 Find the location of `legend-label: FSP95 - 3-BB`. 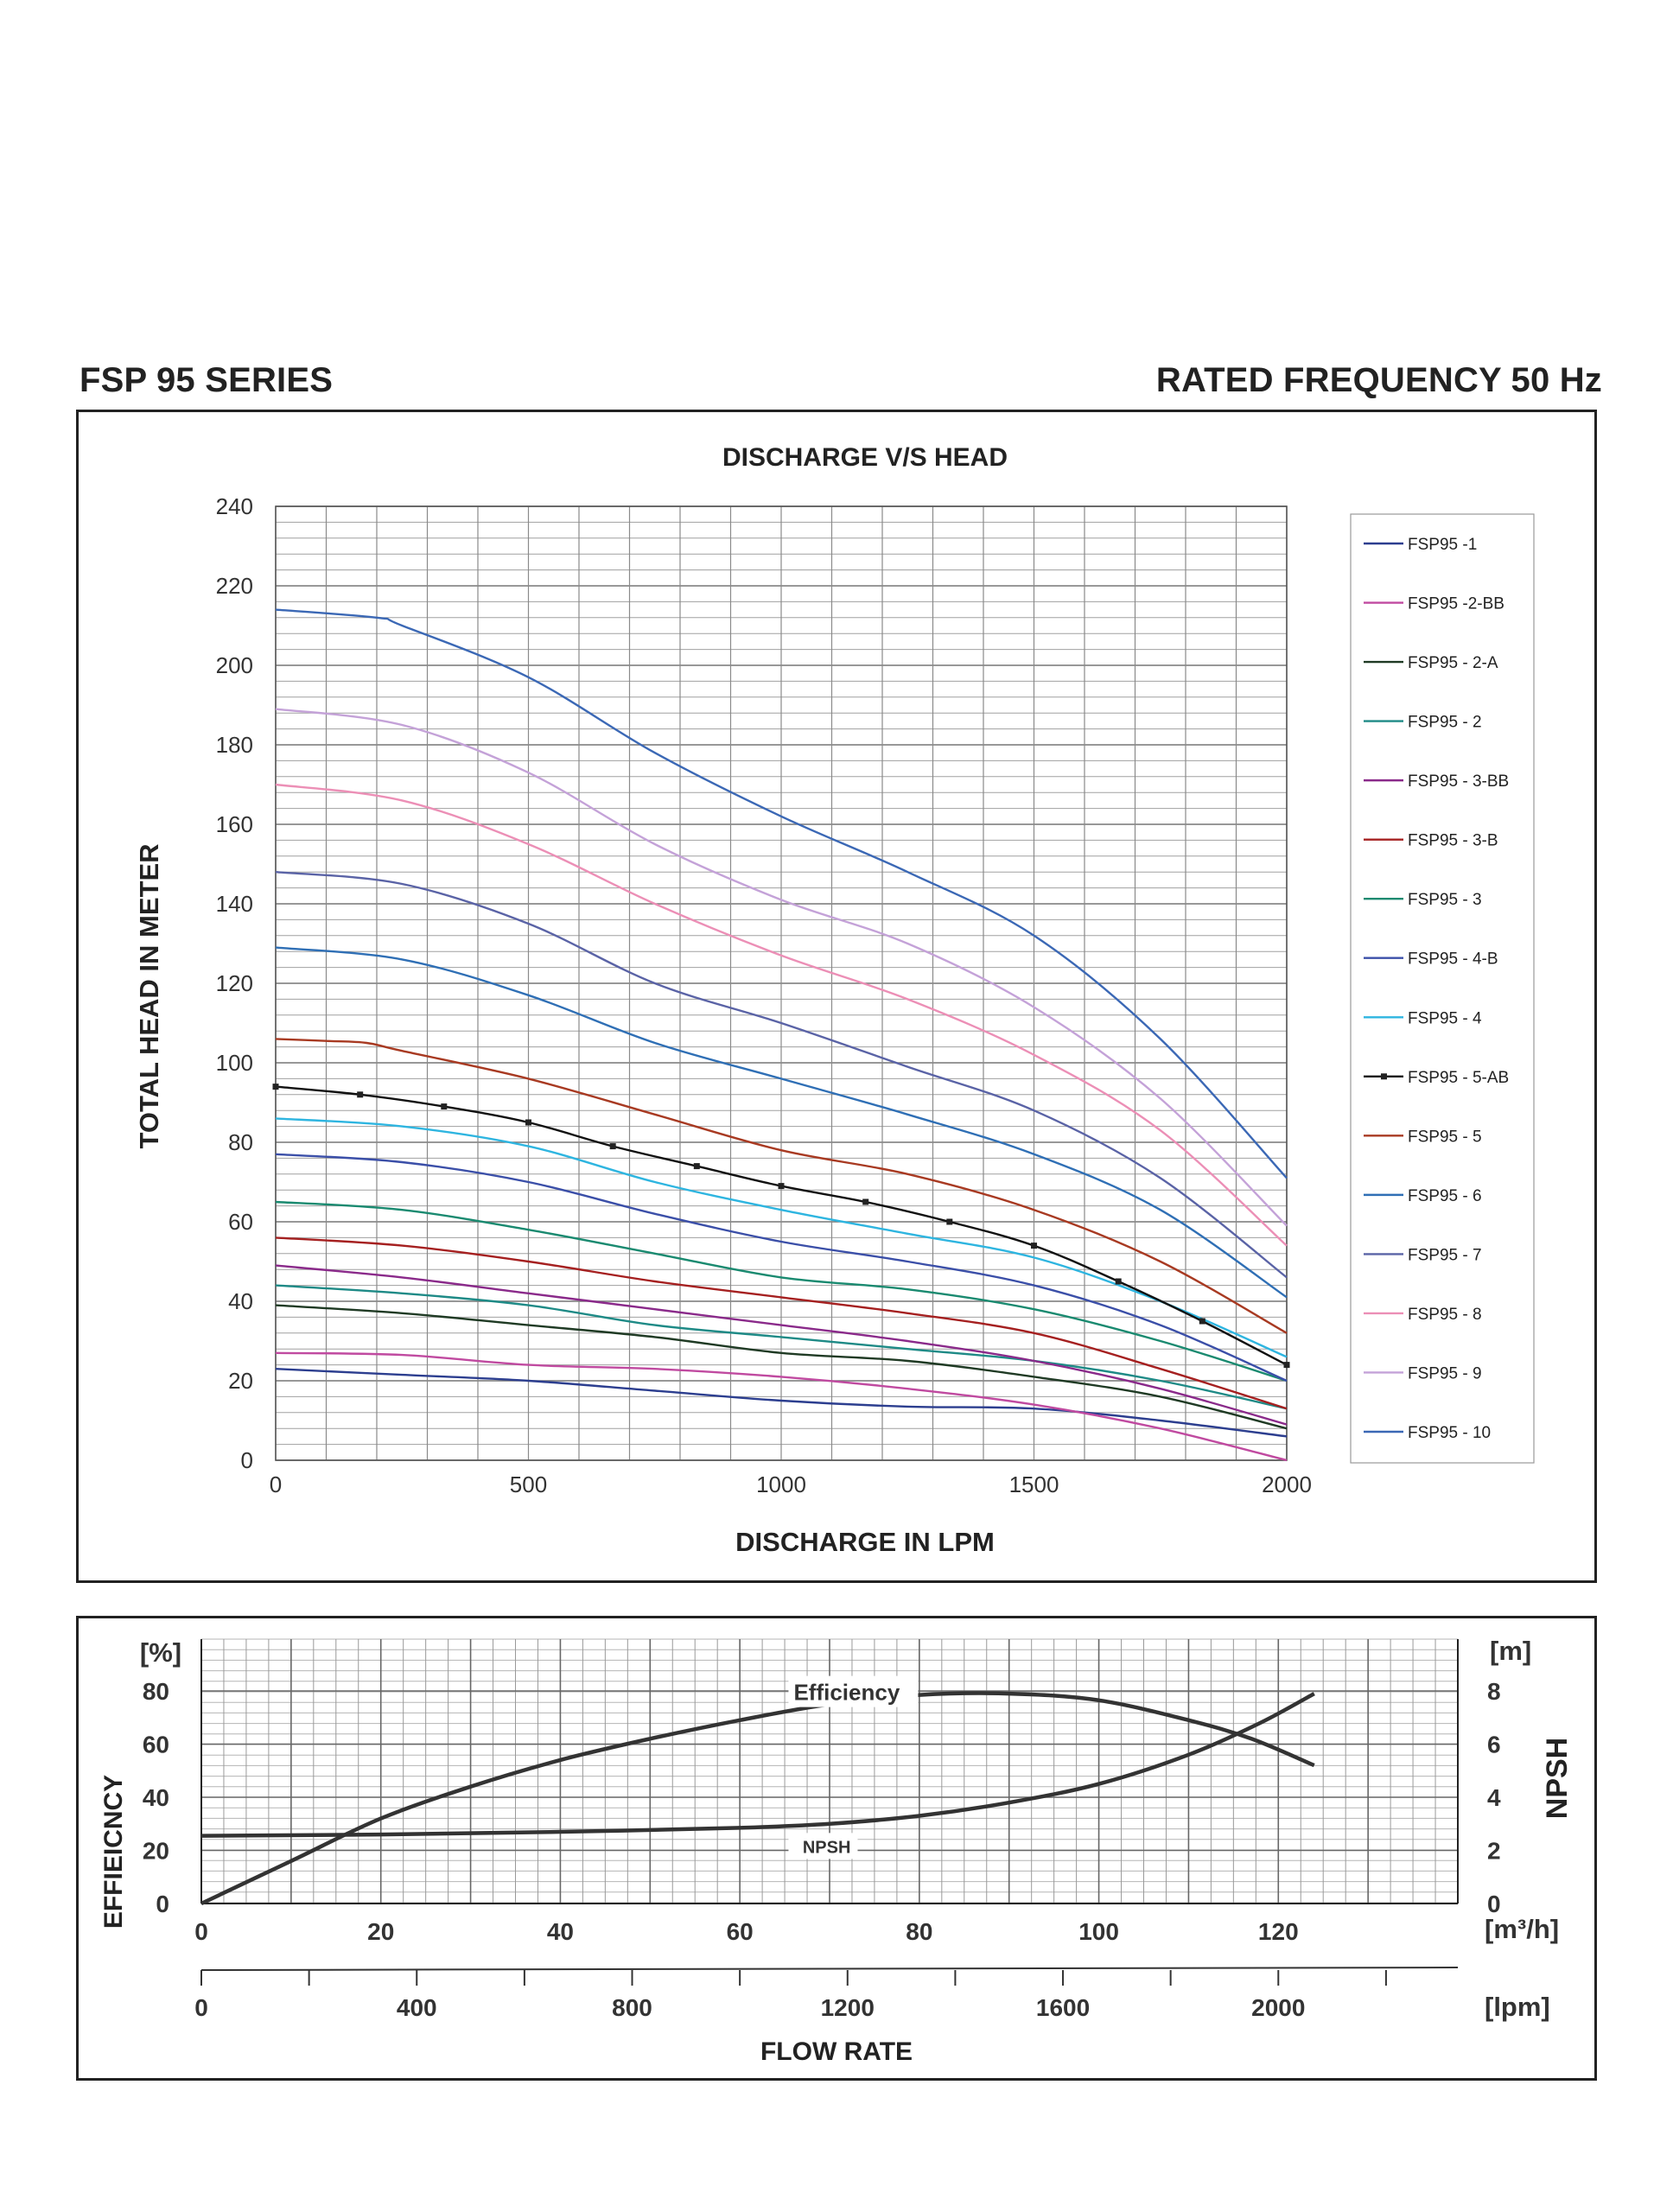

legend-label: FSP95 - 3-BB is located at coordinates (1458, 781).